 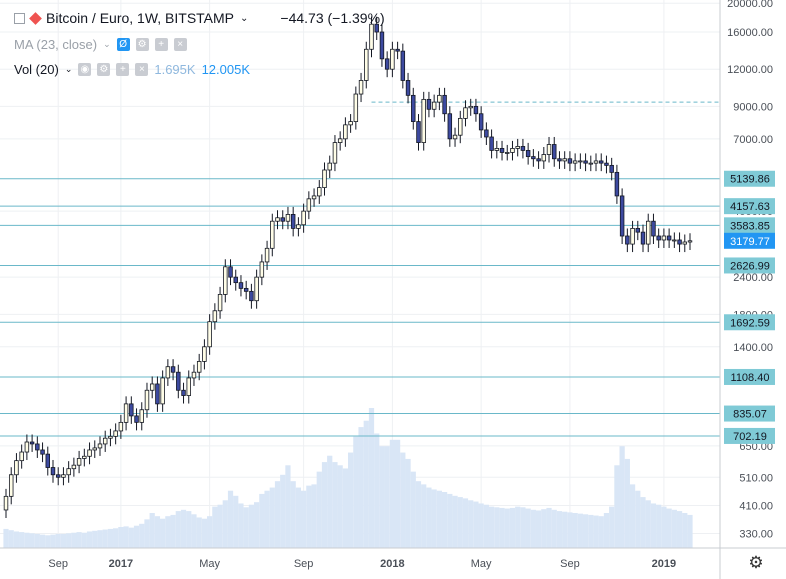 I want to click on price-change: −44.73 (−1.39%), so click(x=332, y=18).